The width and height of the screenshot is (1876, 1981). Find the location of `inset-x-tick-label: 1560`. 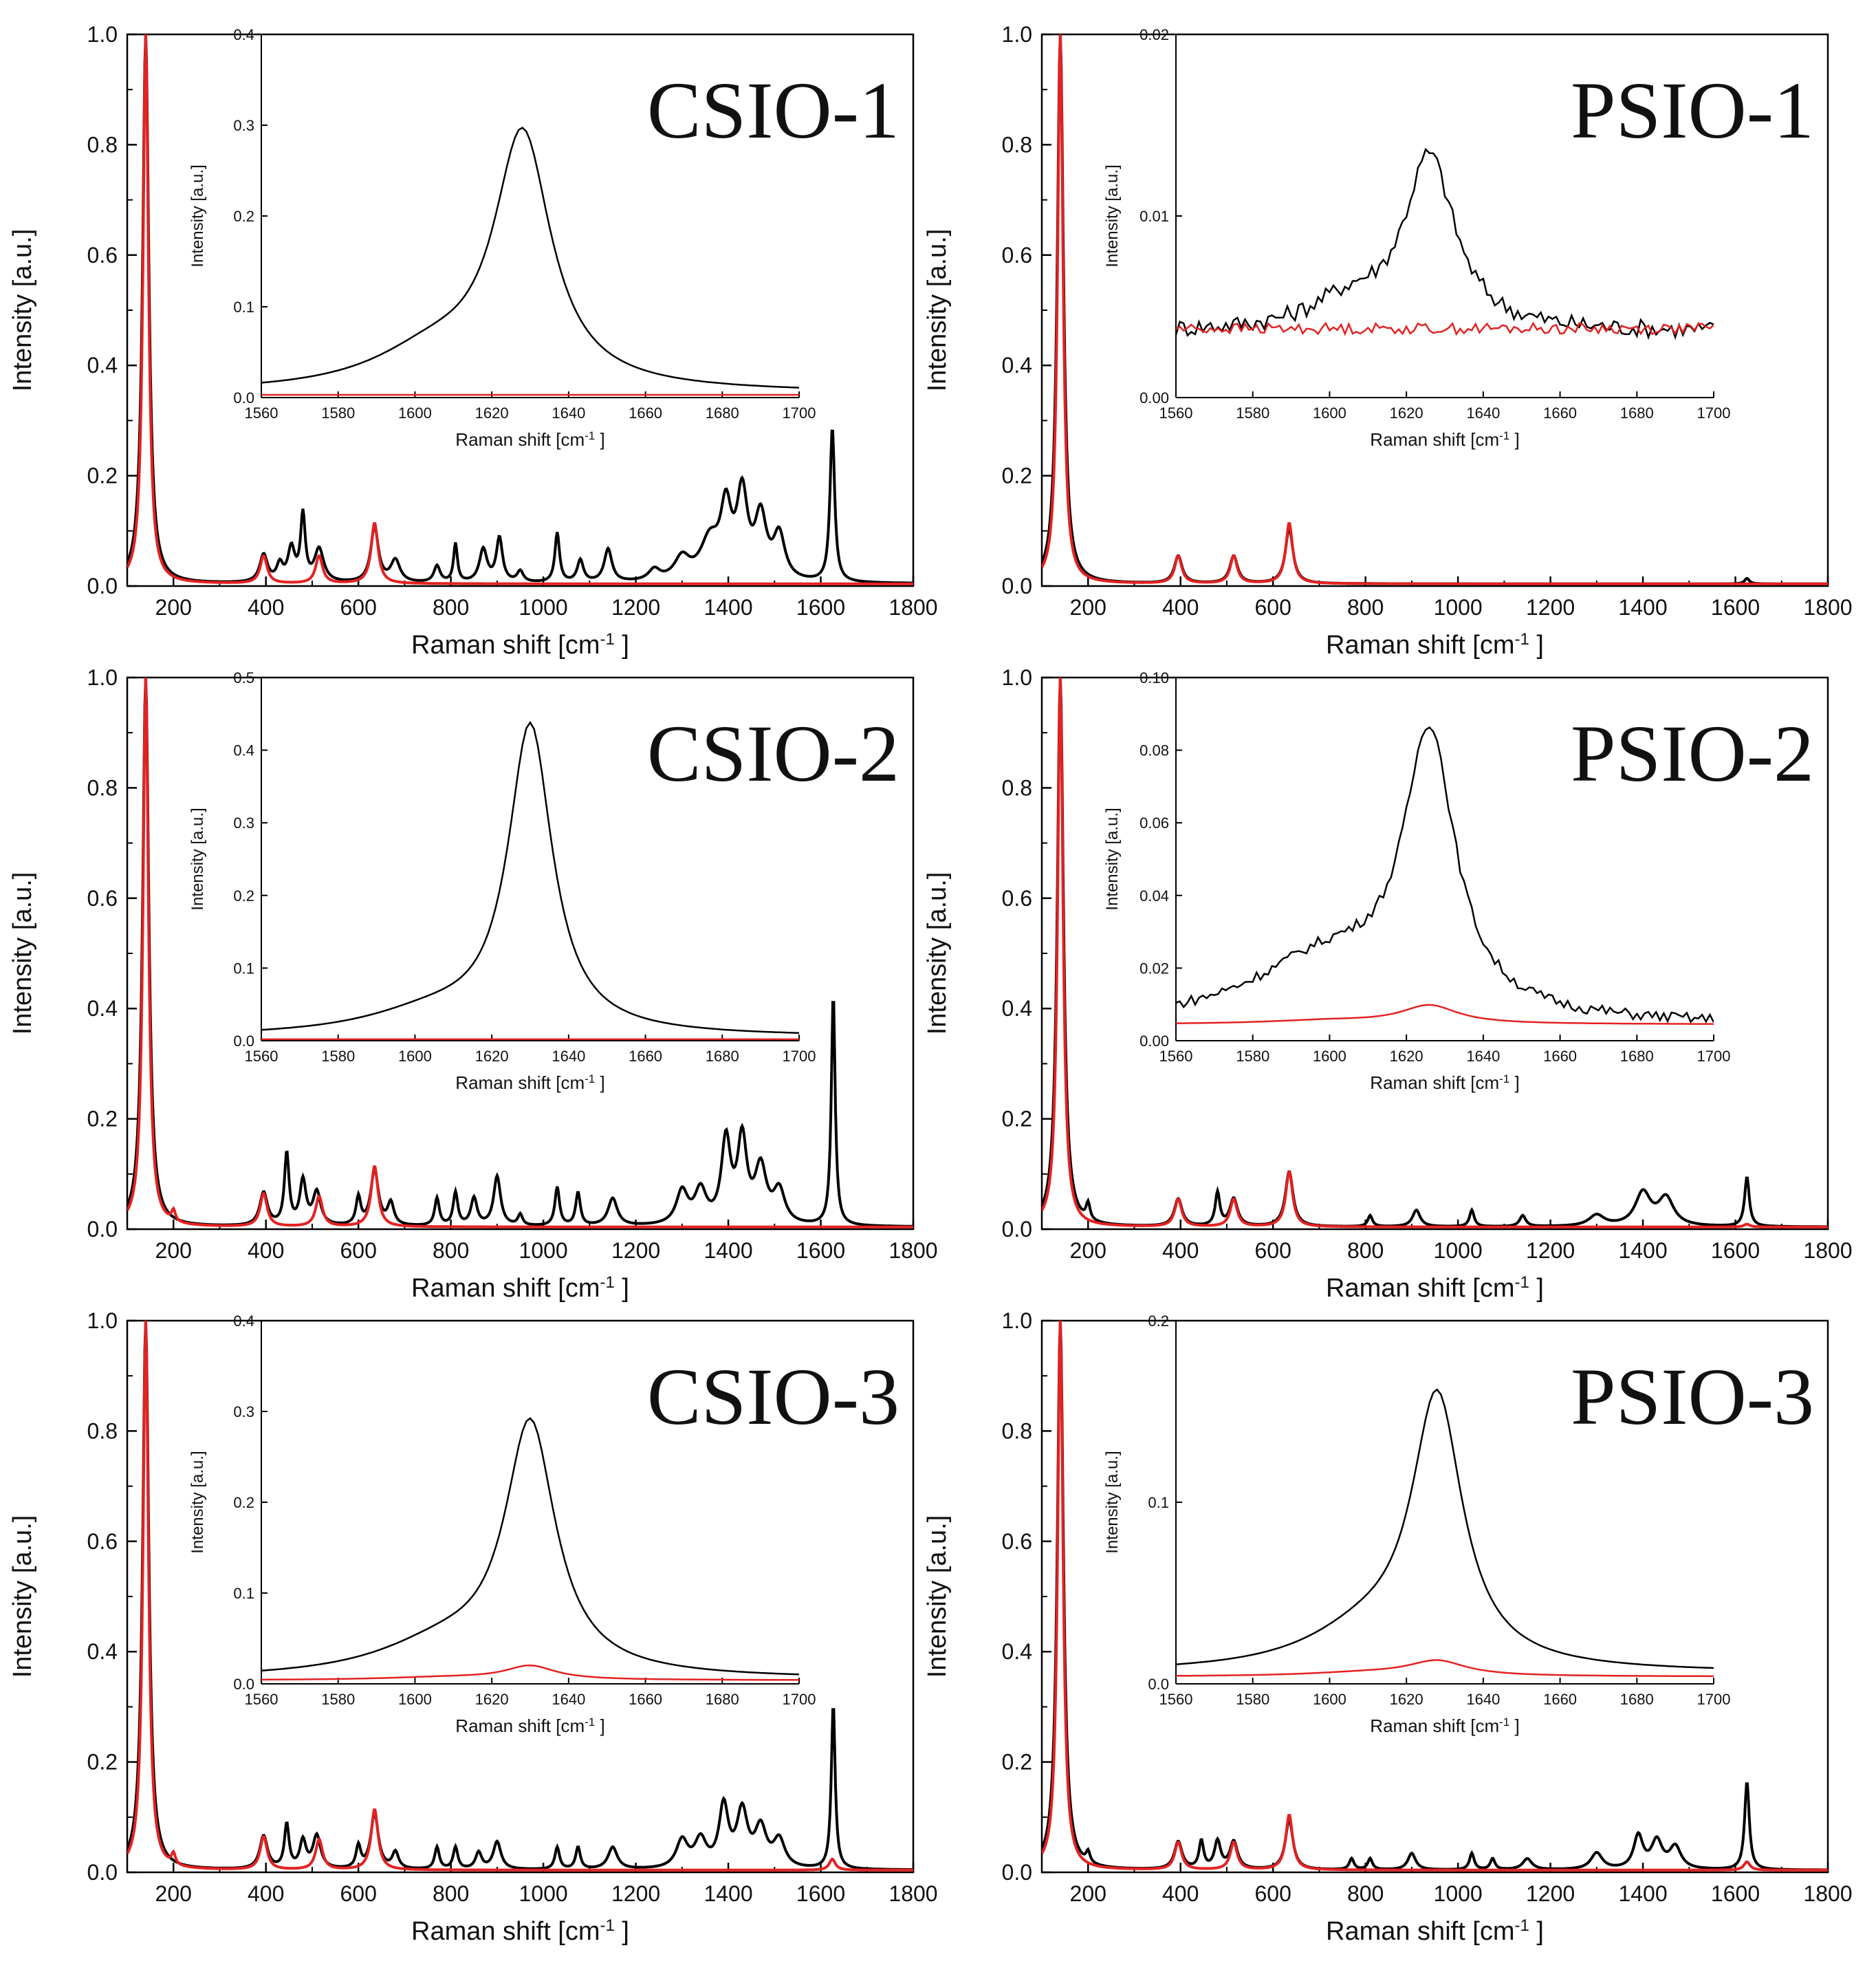

inset-x-tick-label: 1560 is located at coordinates (1176, 1056).